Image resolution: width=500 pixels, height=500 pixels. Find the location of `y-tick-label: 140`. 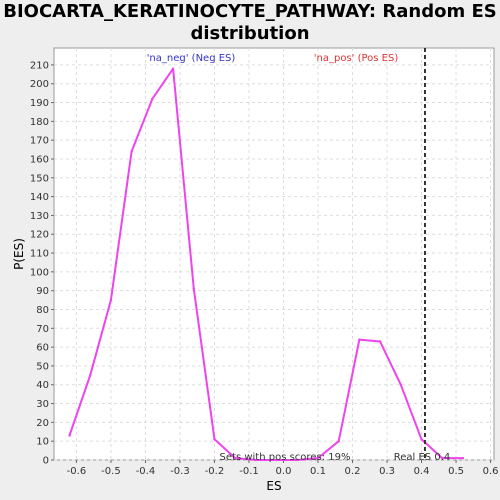

y-tick-label: 140 is located at coordinates (39, 197).